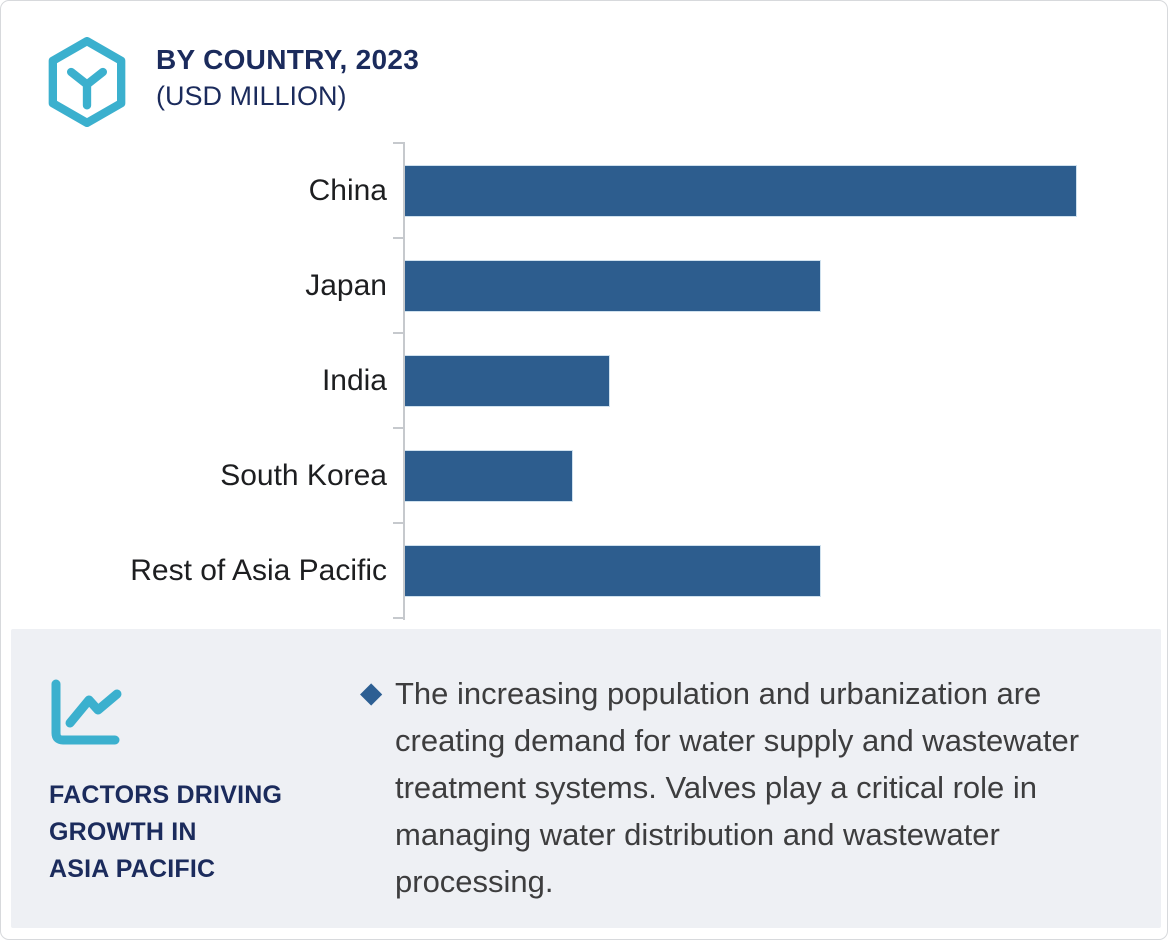  Describe the element at coordinates (199, 832) in the screenshot. I see `factors-heading: FACTORS DRIVING GROWTH IN ASIA PACIFIC` at that location.